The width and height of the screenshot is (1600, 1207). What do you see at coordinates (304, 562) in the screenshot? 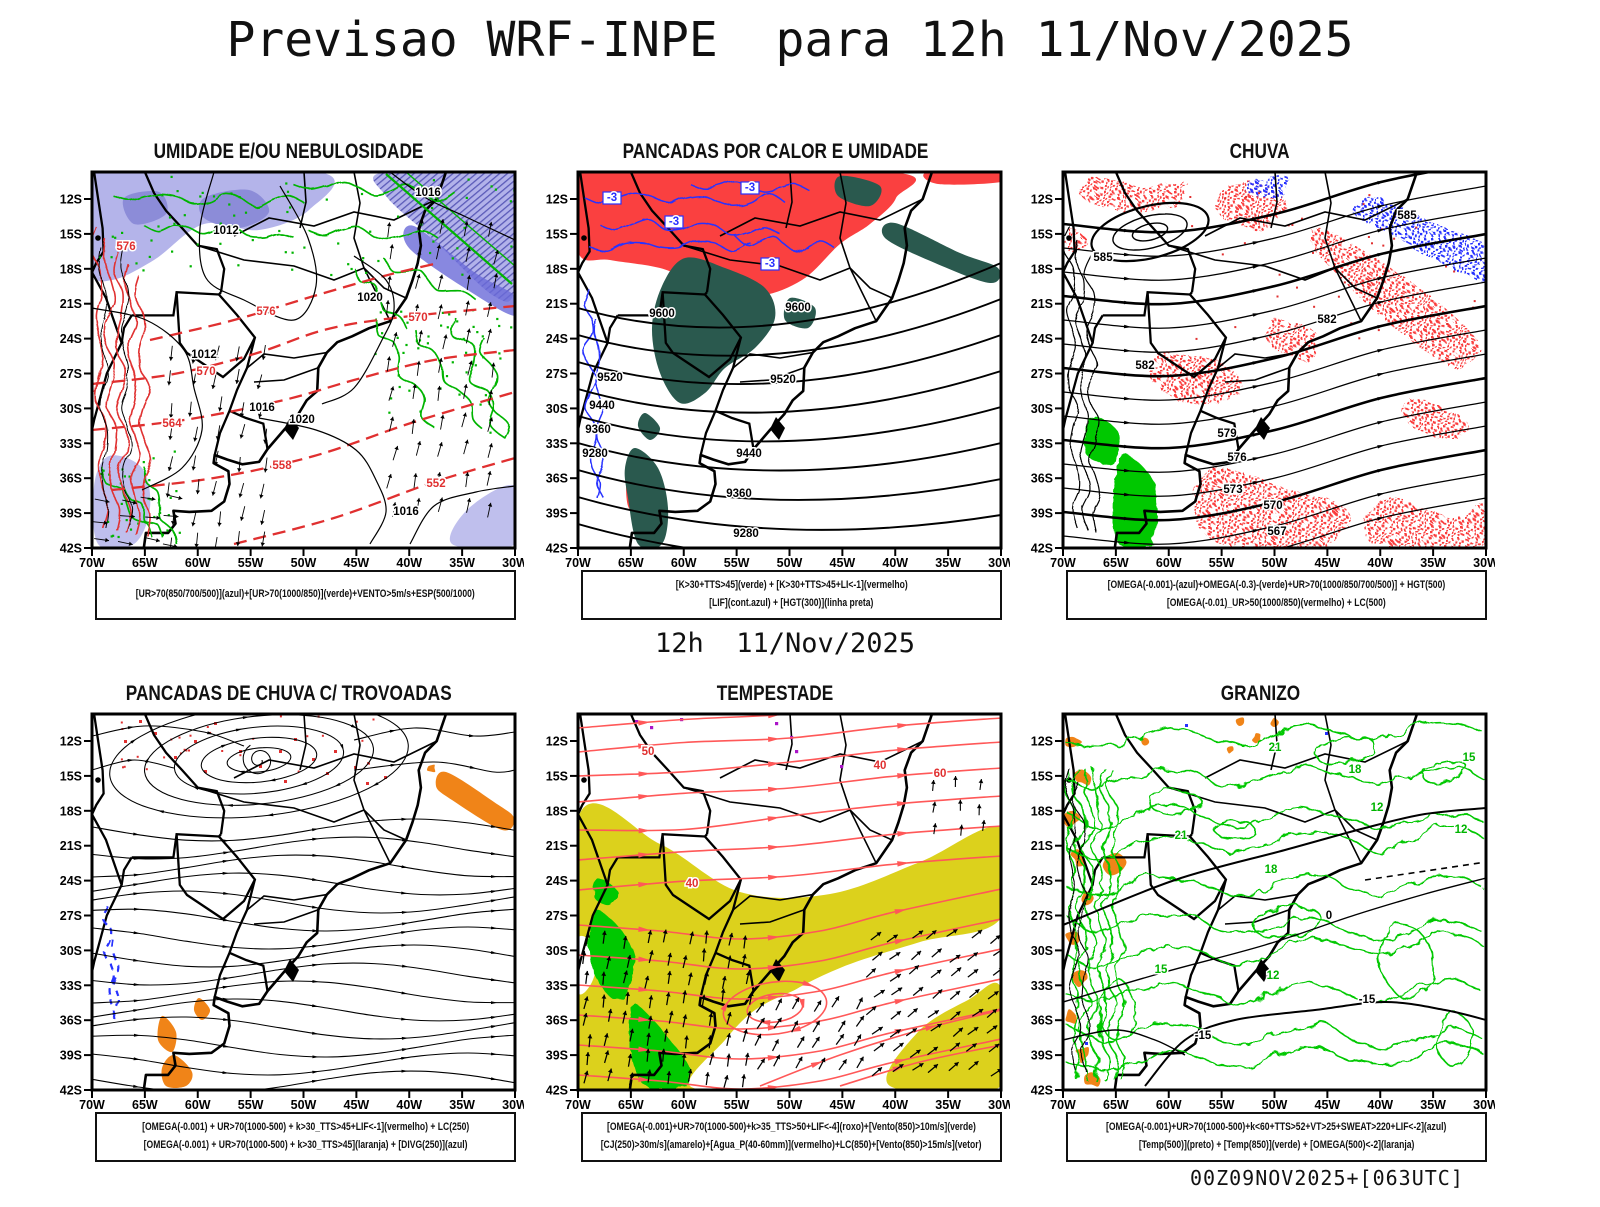
I see `svg-text: 50W` at bounding box center [304, 562].